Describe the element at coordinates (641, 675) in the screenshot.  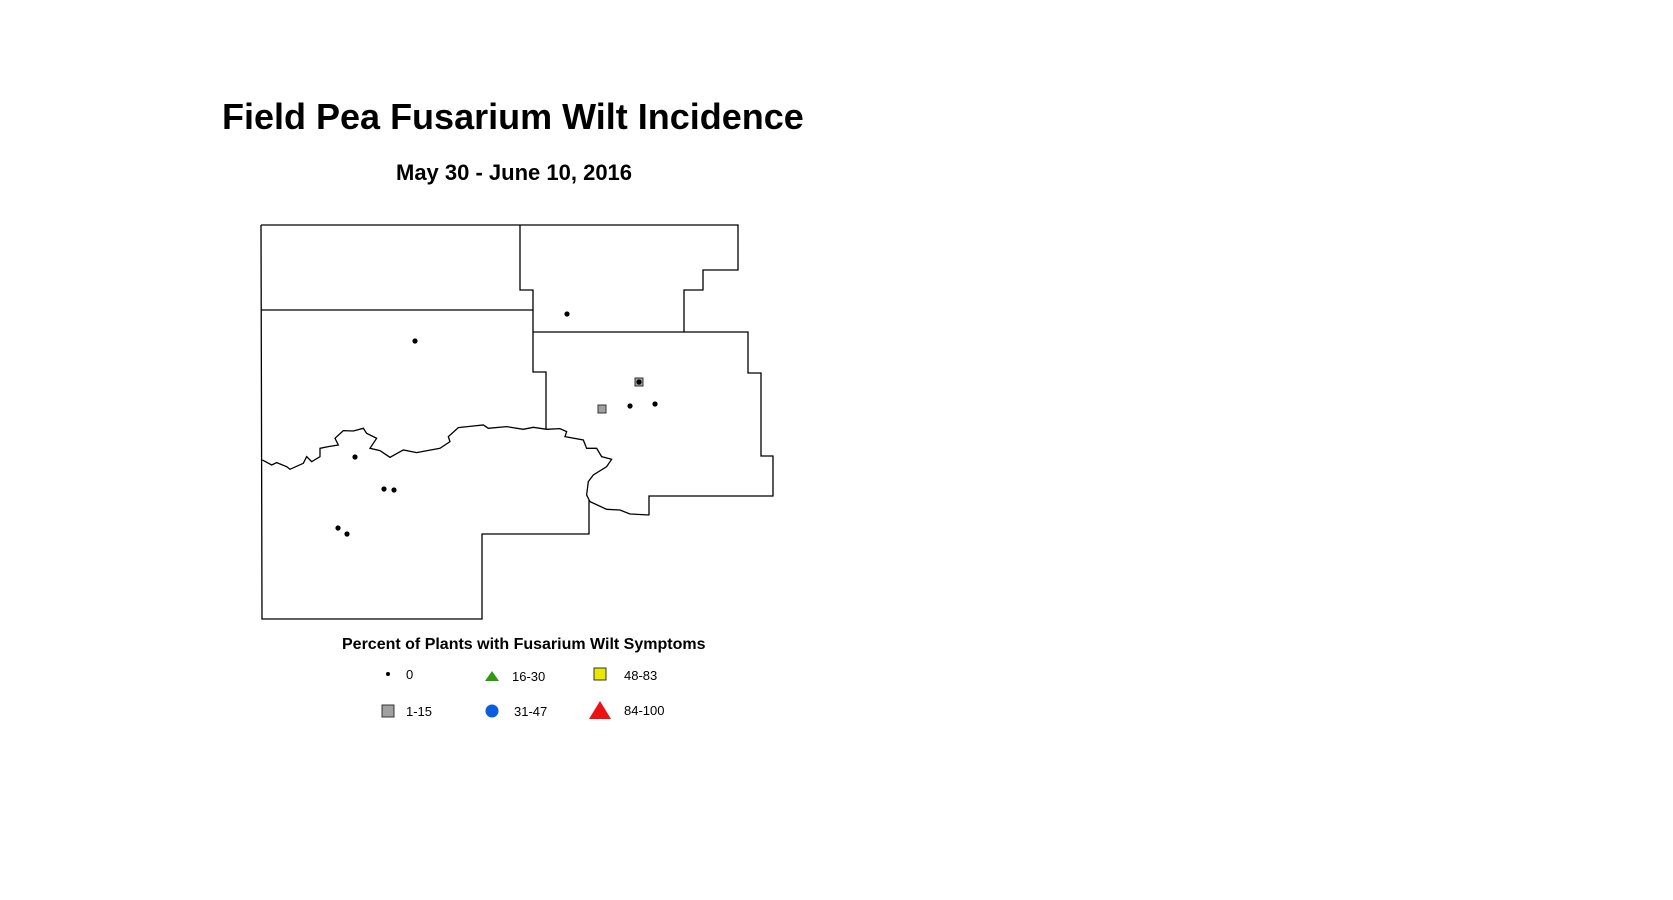
I see `legend-label-48-83: 48-83` at that location.